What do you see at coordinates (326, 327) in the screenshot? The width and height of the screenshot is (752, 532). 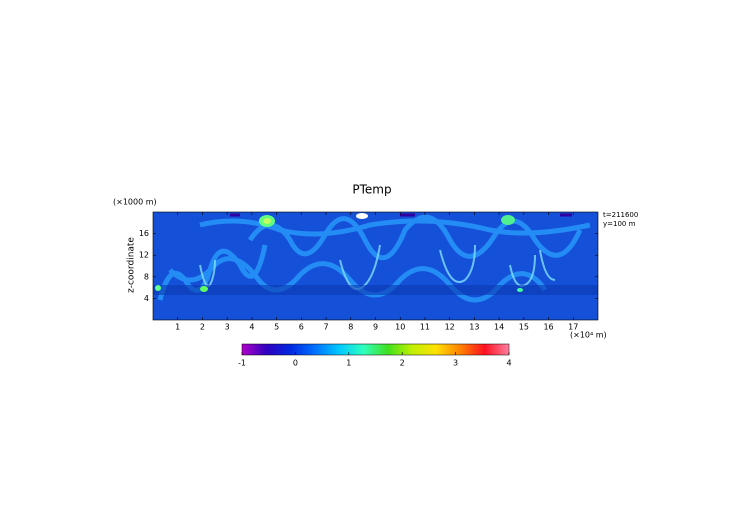 I see `x-tick-label: 7` at bounding box center [326, 327].